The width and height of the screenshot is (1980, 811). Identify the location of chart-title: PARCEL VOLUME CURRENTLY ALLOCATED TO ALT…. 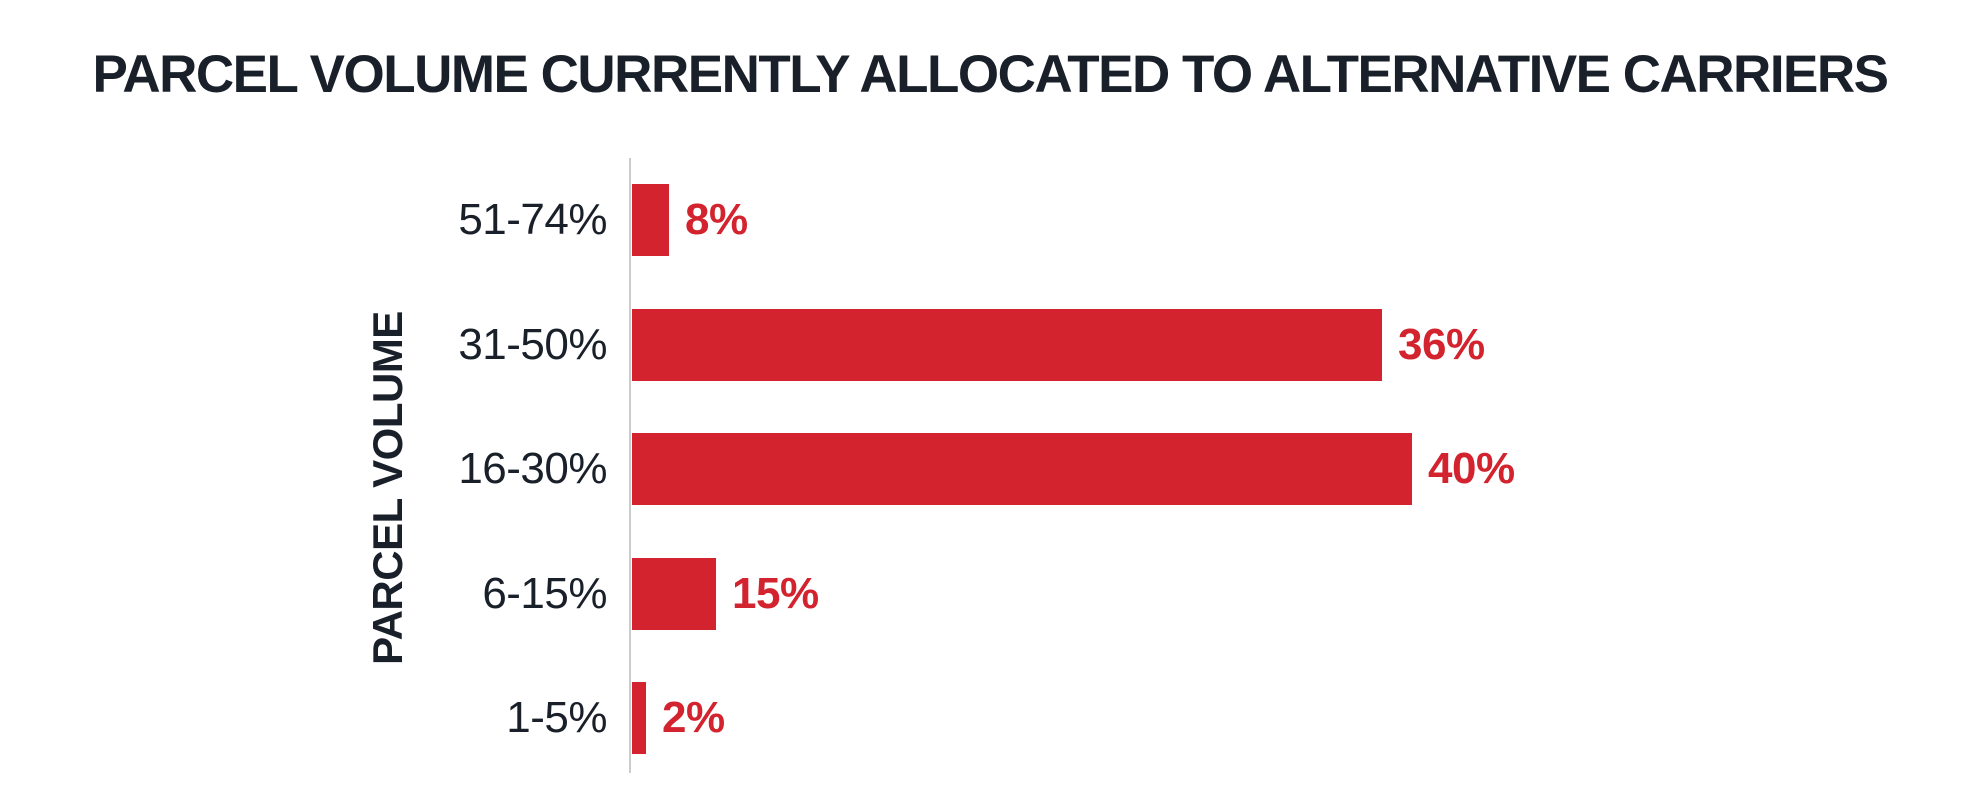
(990, 74).